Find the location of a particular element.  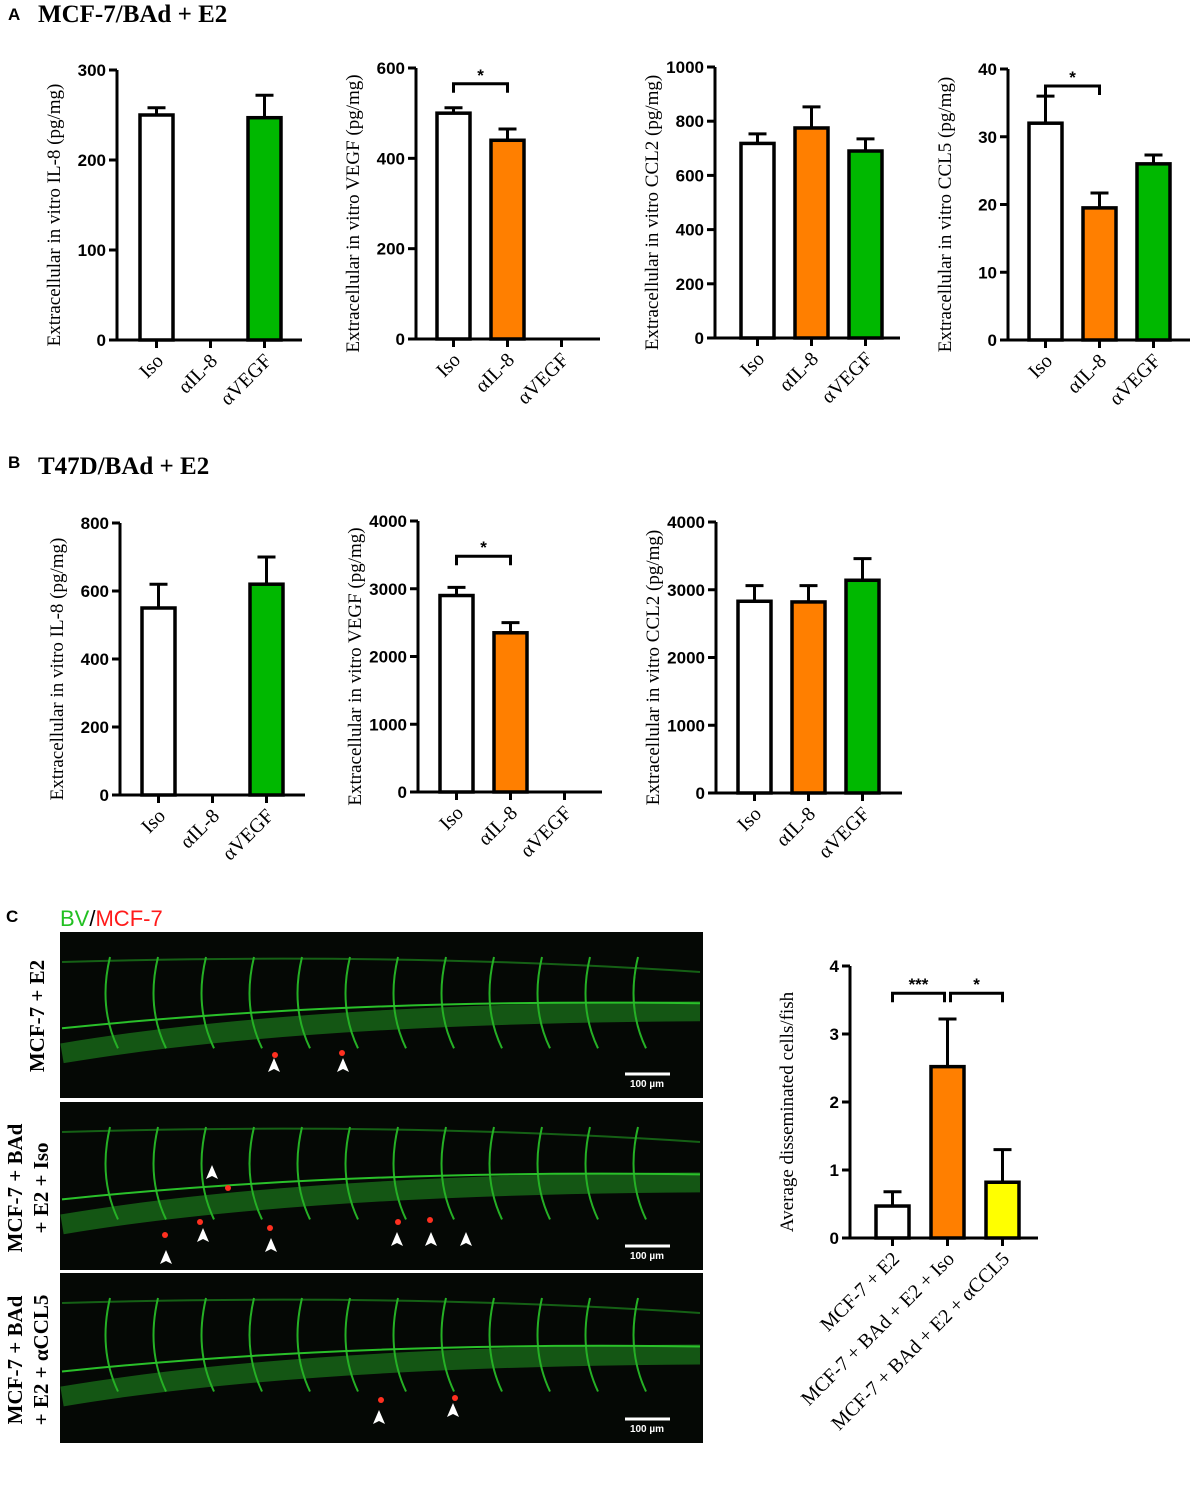

y-tick-label: 3 is located at coordinates (834, 1034).